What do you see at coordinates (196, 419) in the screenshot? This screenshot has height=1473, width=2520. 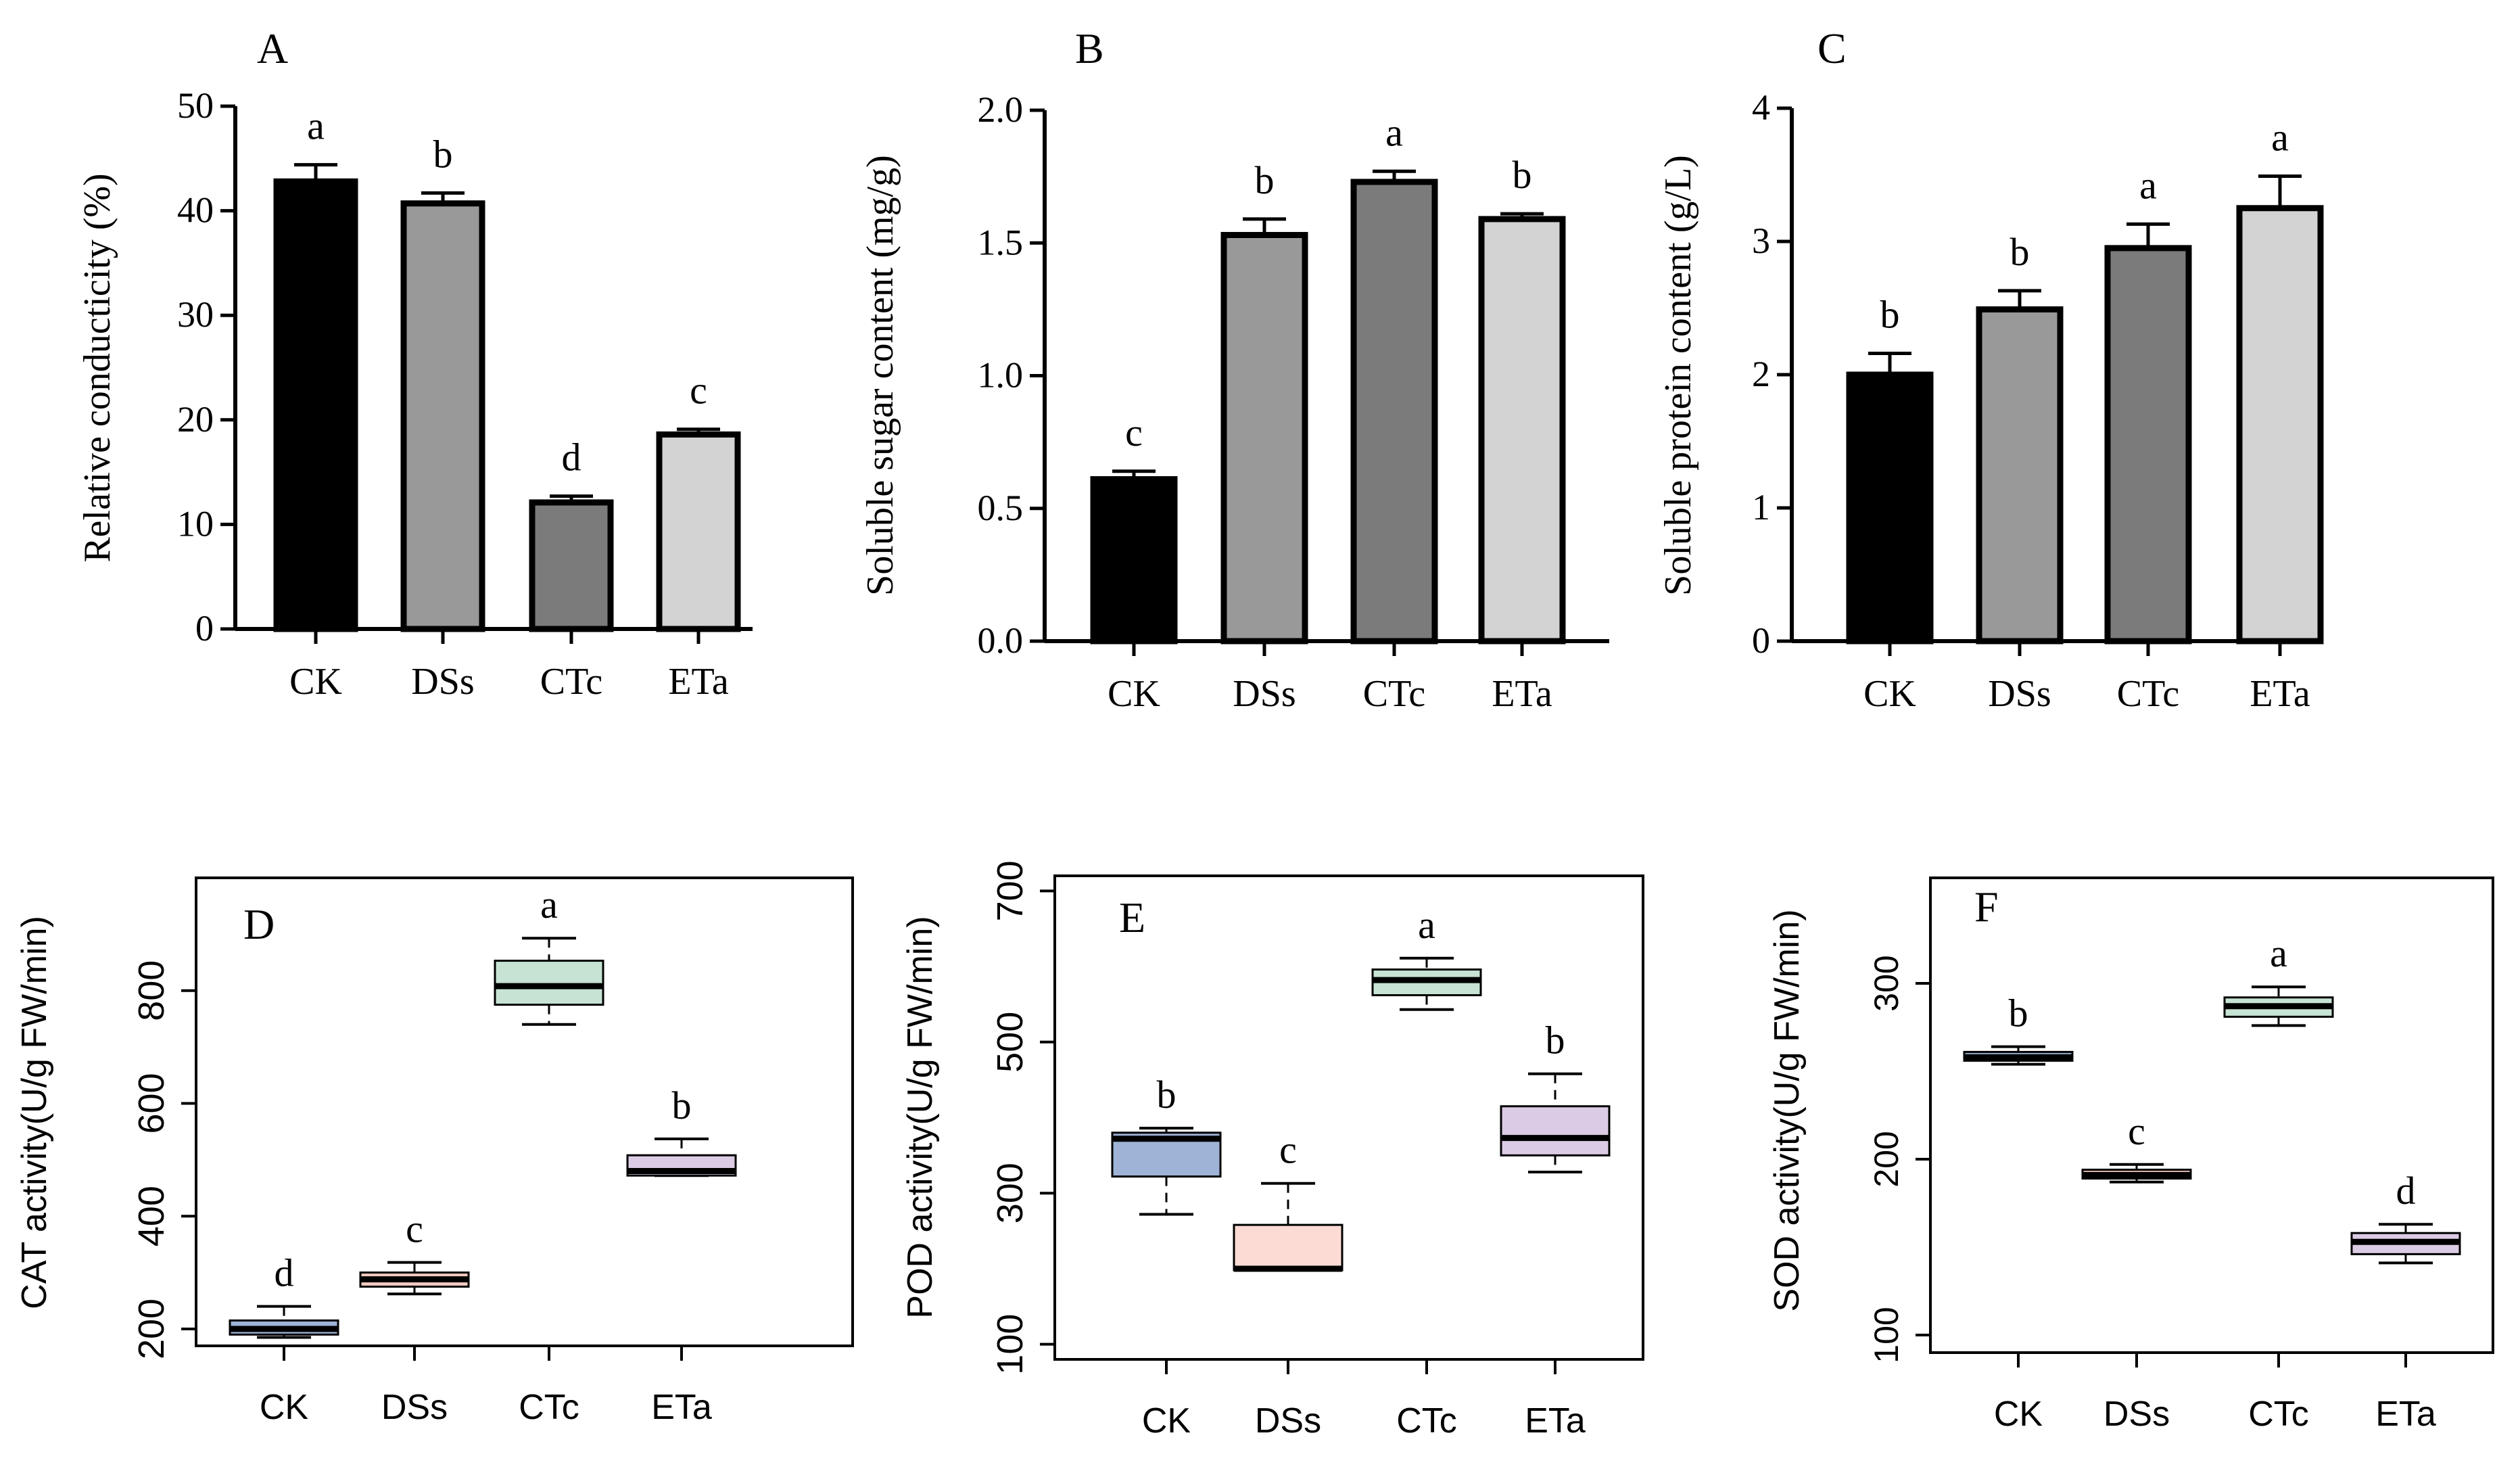 I see `y-tick-label: 20` at bounding box center [196, 419].